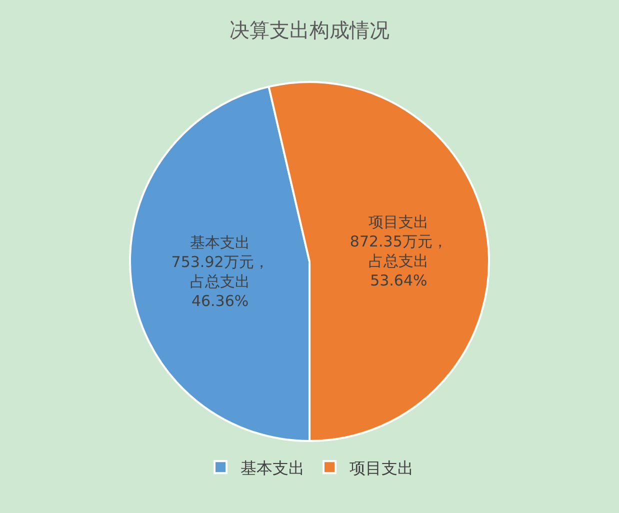  What do you see at coordinates (399, 251) in the screenshot?
I see `data-label: 项目支出872.35万元，占总支出53.64%` at bounding box center [399, 251].